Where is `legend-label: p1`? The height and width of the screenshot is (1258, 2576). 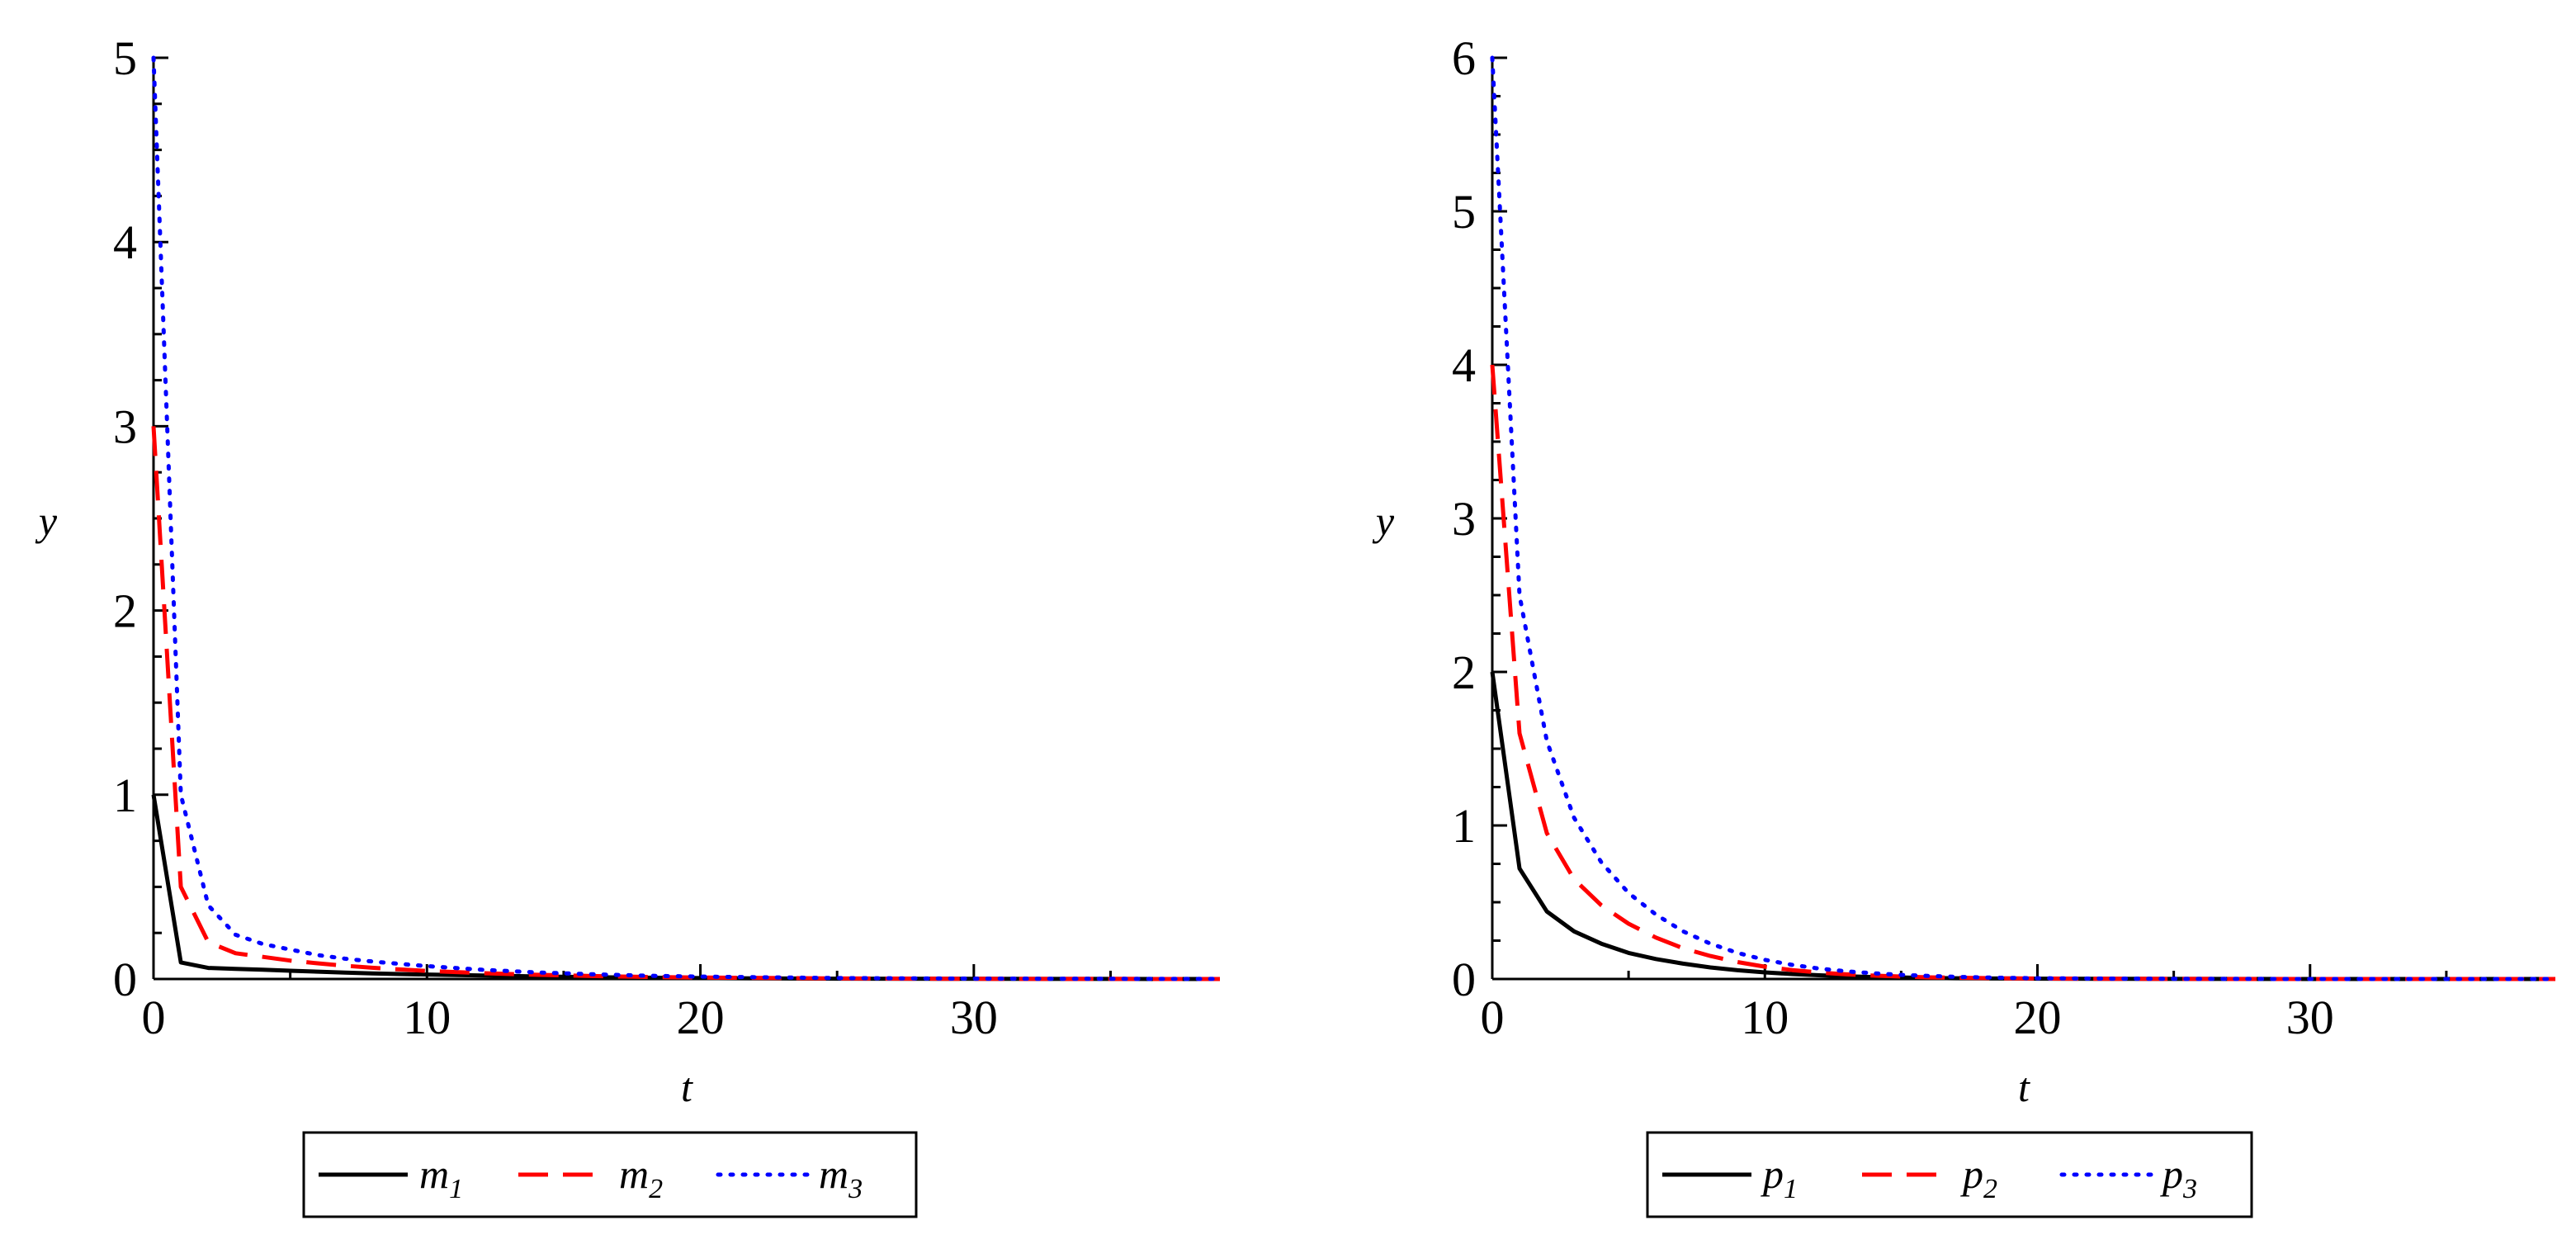
legend-label: p1 is located at coordinates (1780, 1177).